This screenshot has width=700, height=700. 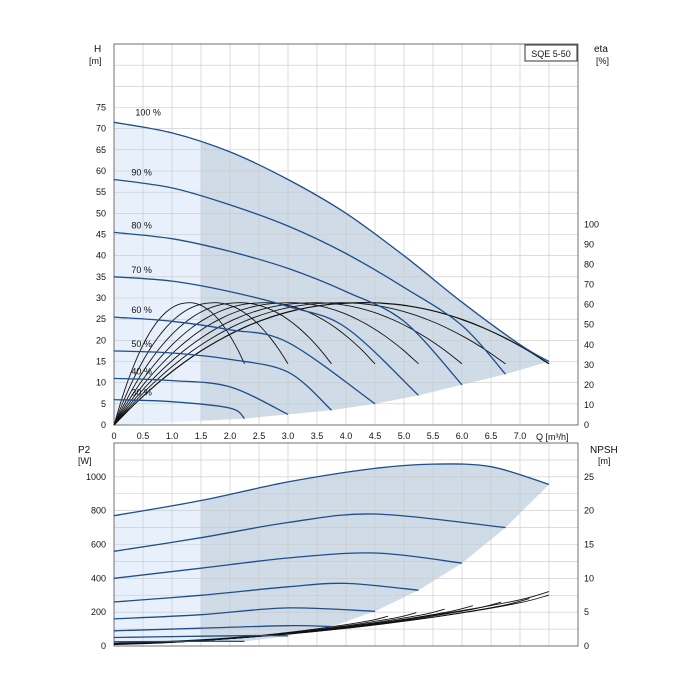 What do you see at coordinates (259, 436) in the screenshot?
I see `x-tick-label: 2.5` at bounding box center [259, 436].